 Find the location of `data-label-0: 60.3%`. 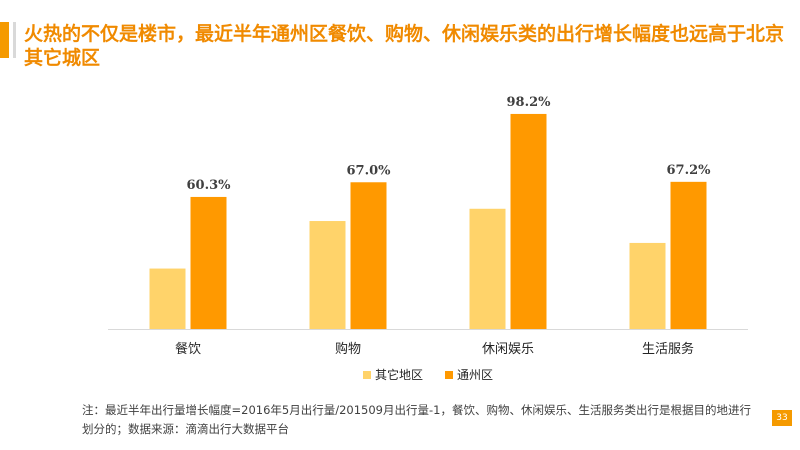

data-label-0: 60.3% is located at coordinates (208, 185).